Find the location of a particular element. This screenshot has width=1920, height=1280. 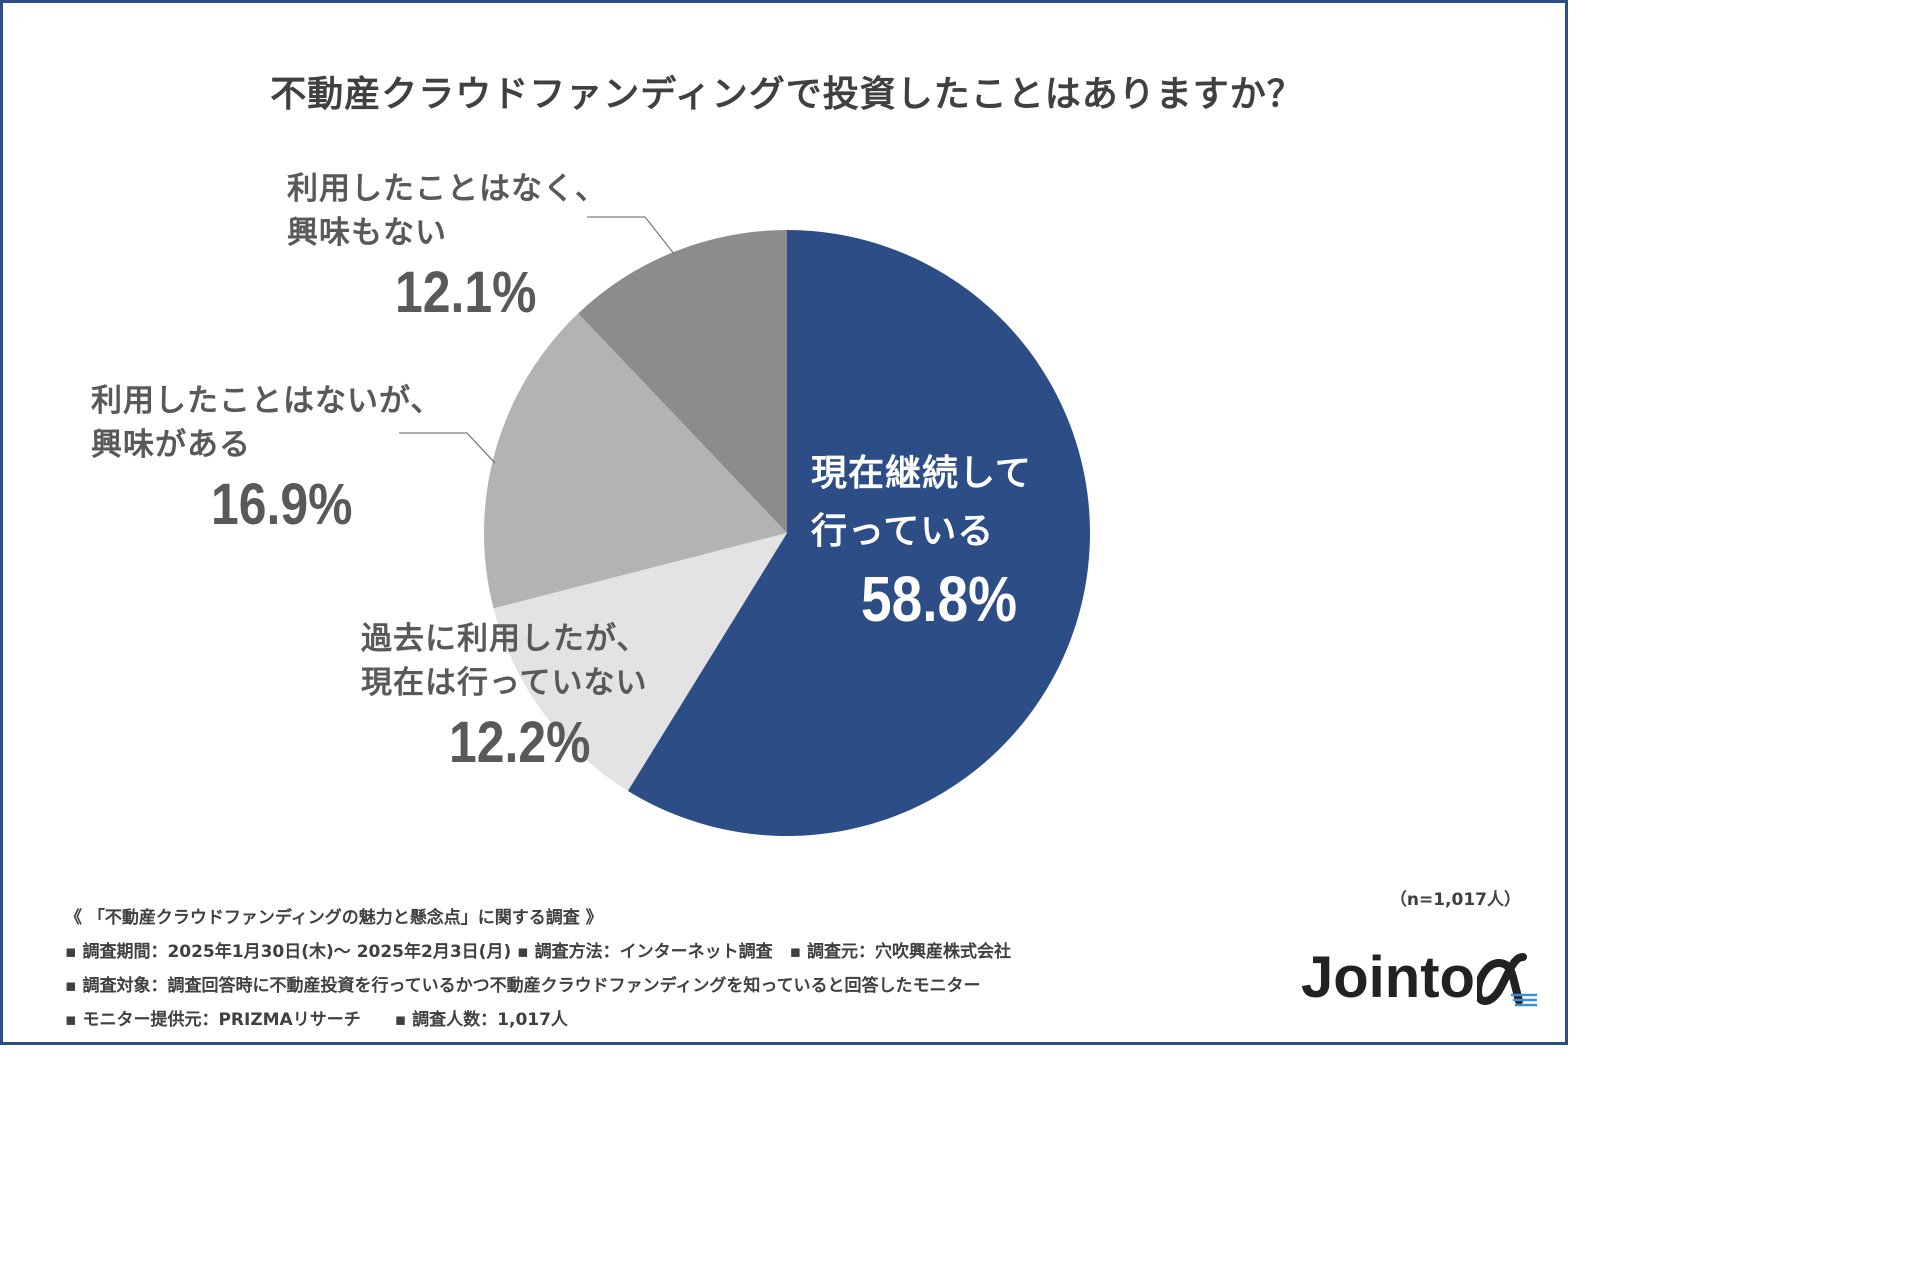

label-continuing-line1: 現在継続して is located at coordinates (921, 473).